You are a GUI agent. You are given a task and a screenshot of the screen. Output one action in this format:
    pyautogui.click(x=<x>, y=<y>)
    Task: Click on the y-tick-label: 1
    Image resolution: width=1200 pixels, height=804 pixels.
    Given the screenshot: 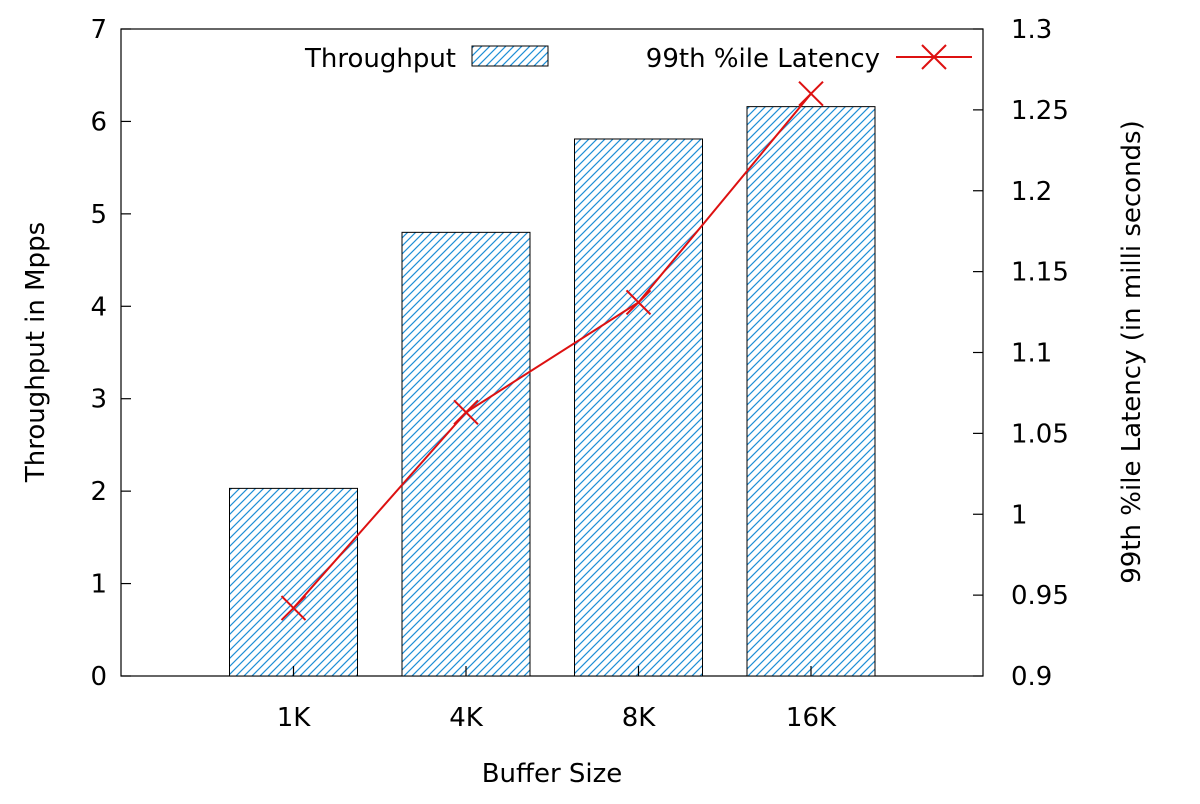 What is the action you would take?
    pyautogui.click(x=98, y=585)
    